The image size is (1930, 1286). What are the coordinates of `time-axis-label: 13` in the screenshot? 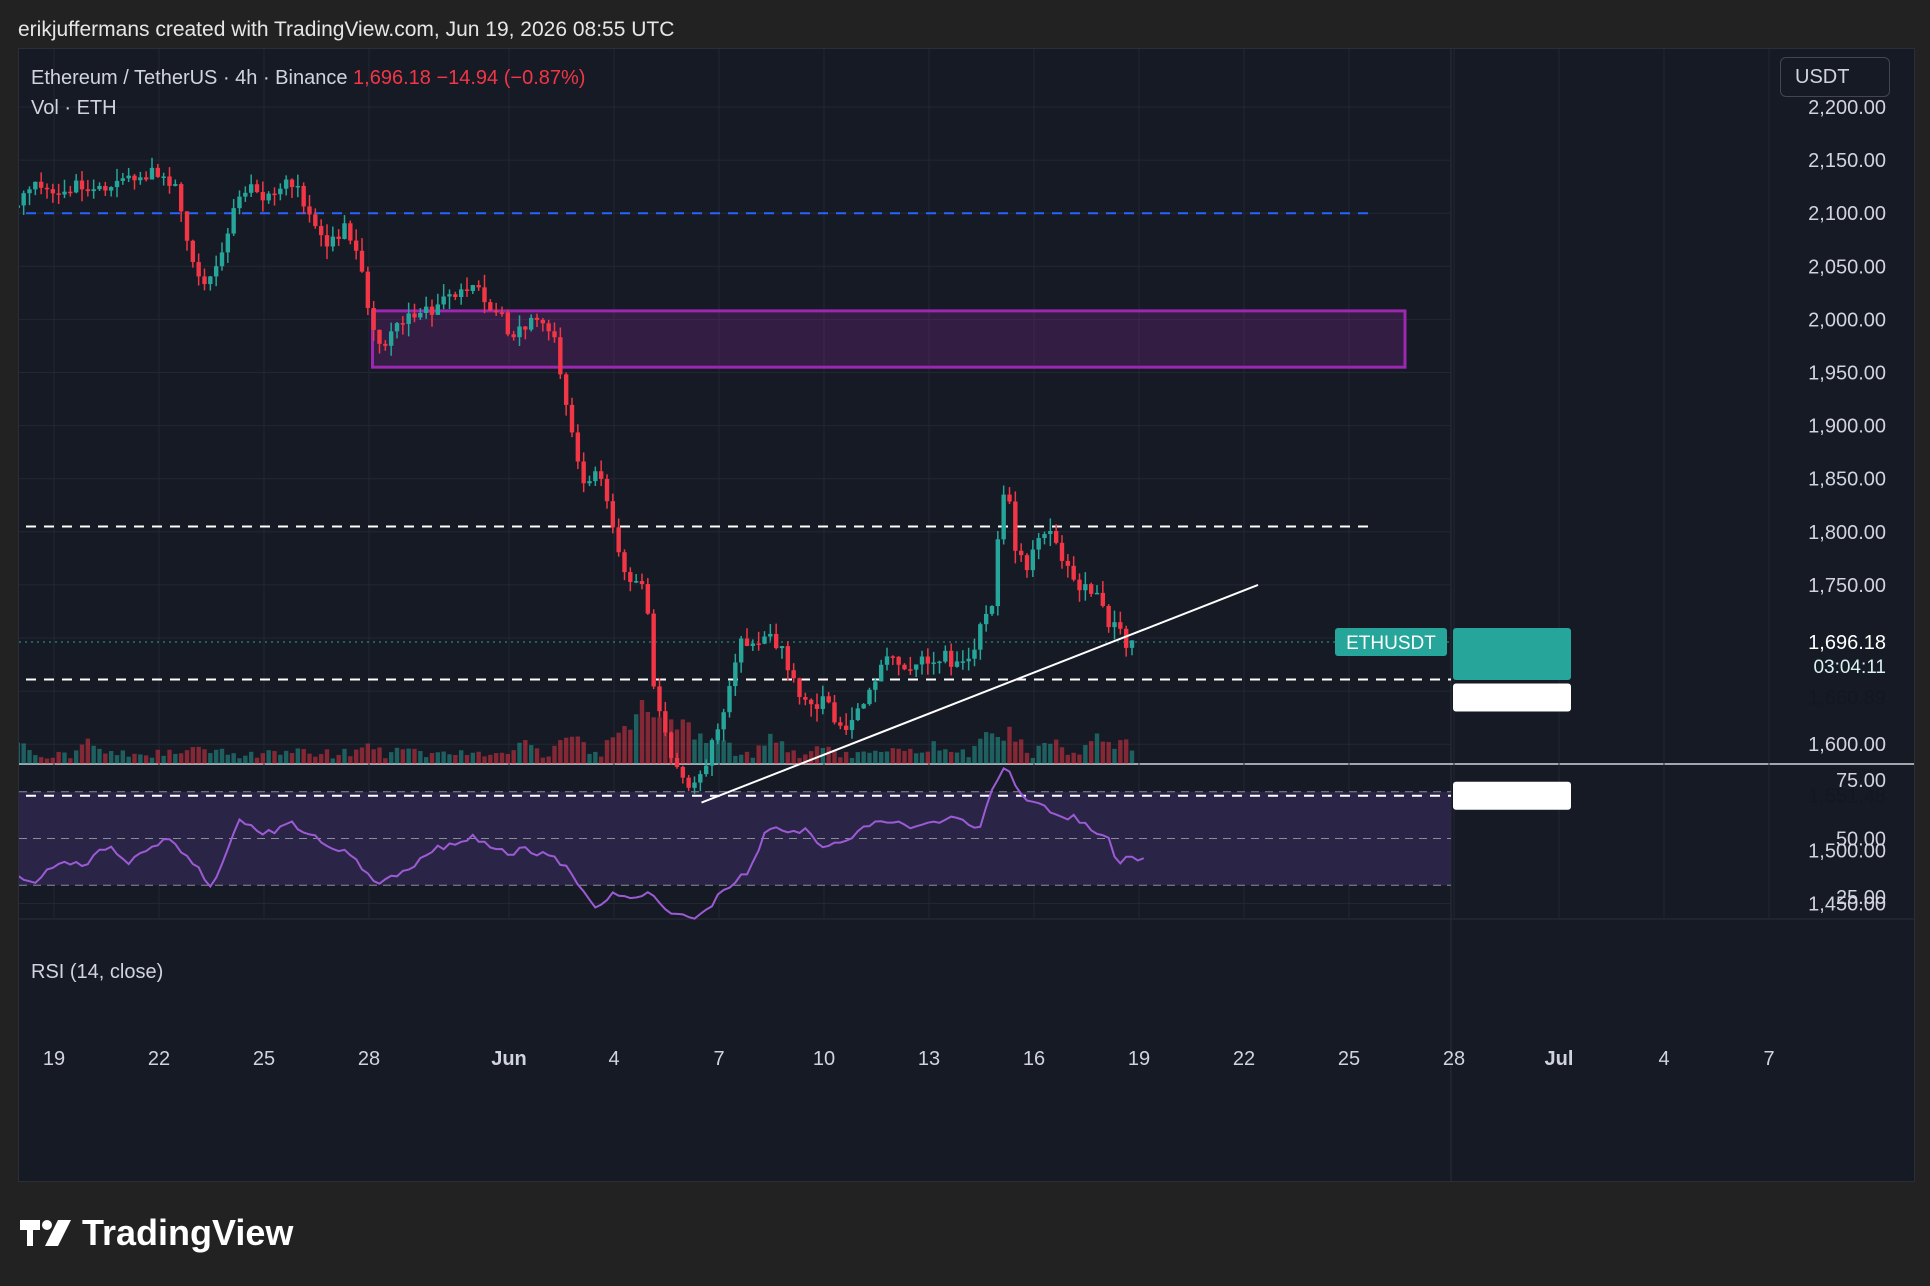 It's located at (929, 1059).